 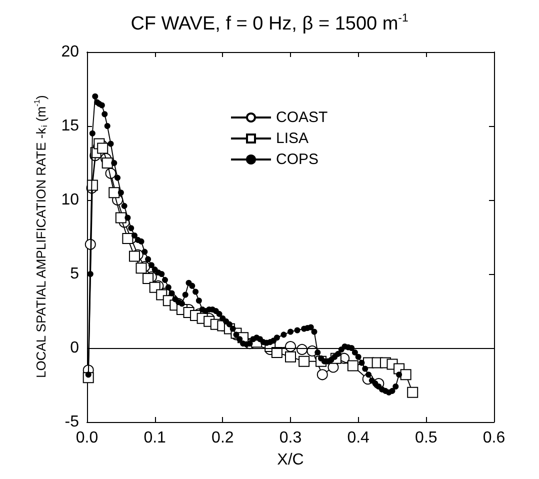 I want to click on legend-label: LISA, so click(x=292, y=138).